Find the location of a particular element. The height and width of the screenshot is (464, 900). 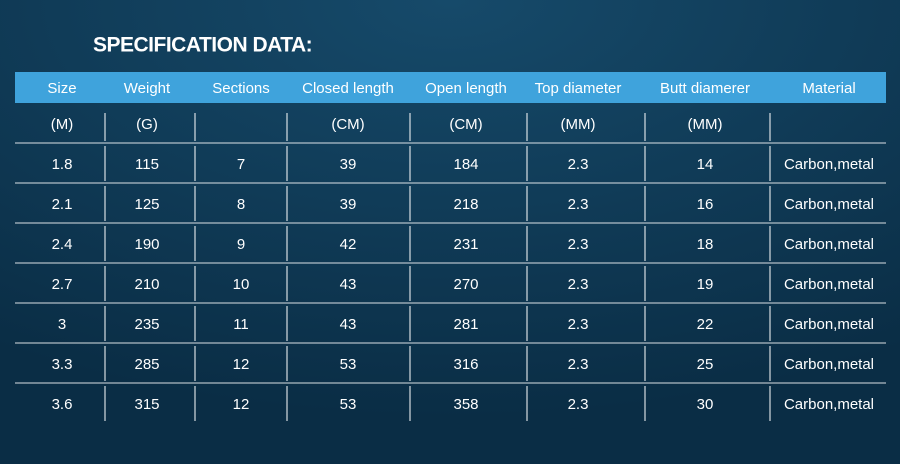

table-cell: 3.6 is located at coordinates (62, 404).